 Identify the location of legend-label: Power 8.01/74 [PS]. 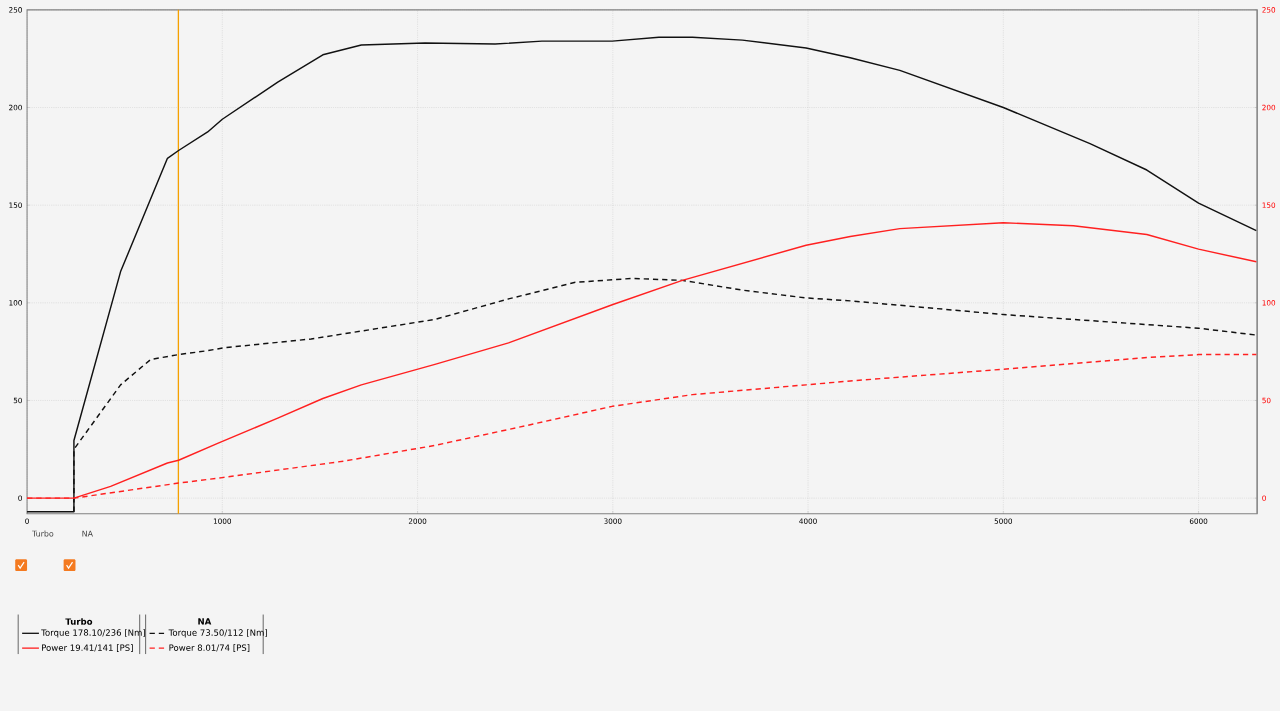
(209, 648).